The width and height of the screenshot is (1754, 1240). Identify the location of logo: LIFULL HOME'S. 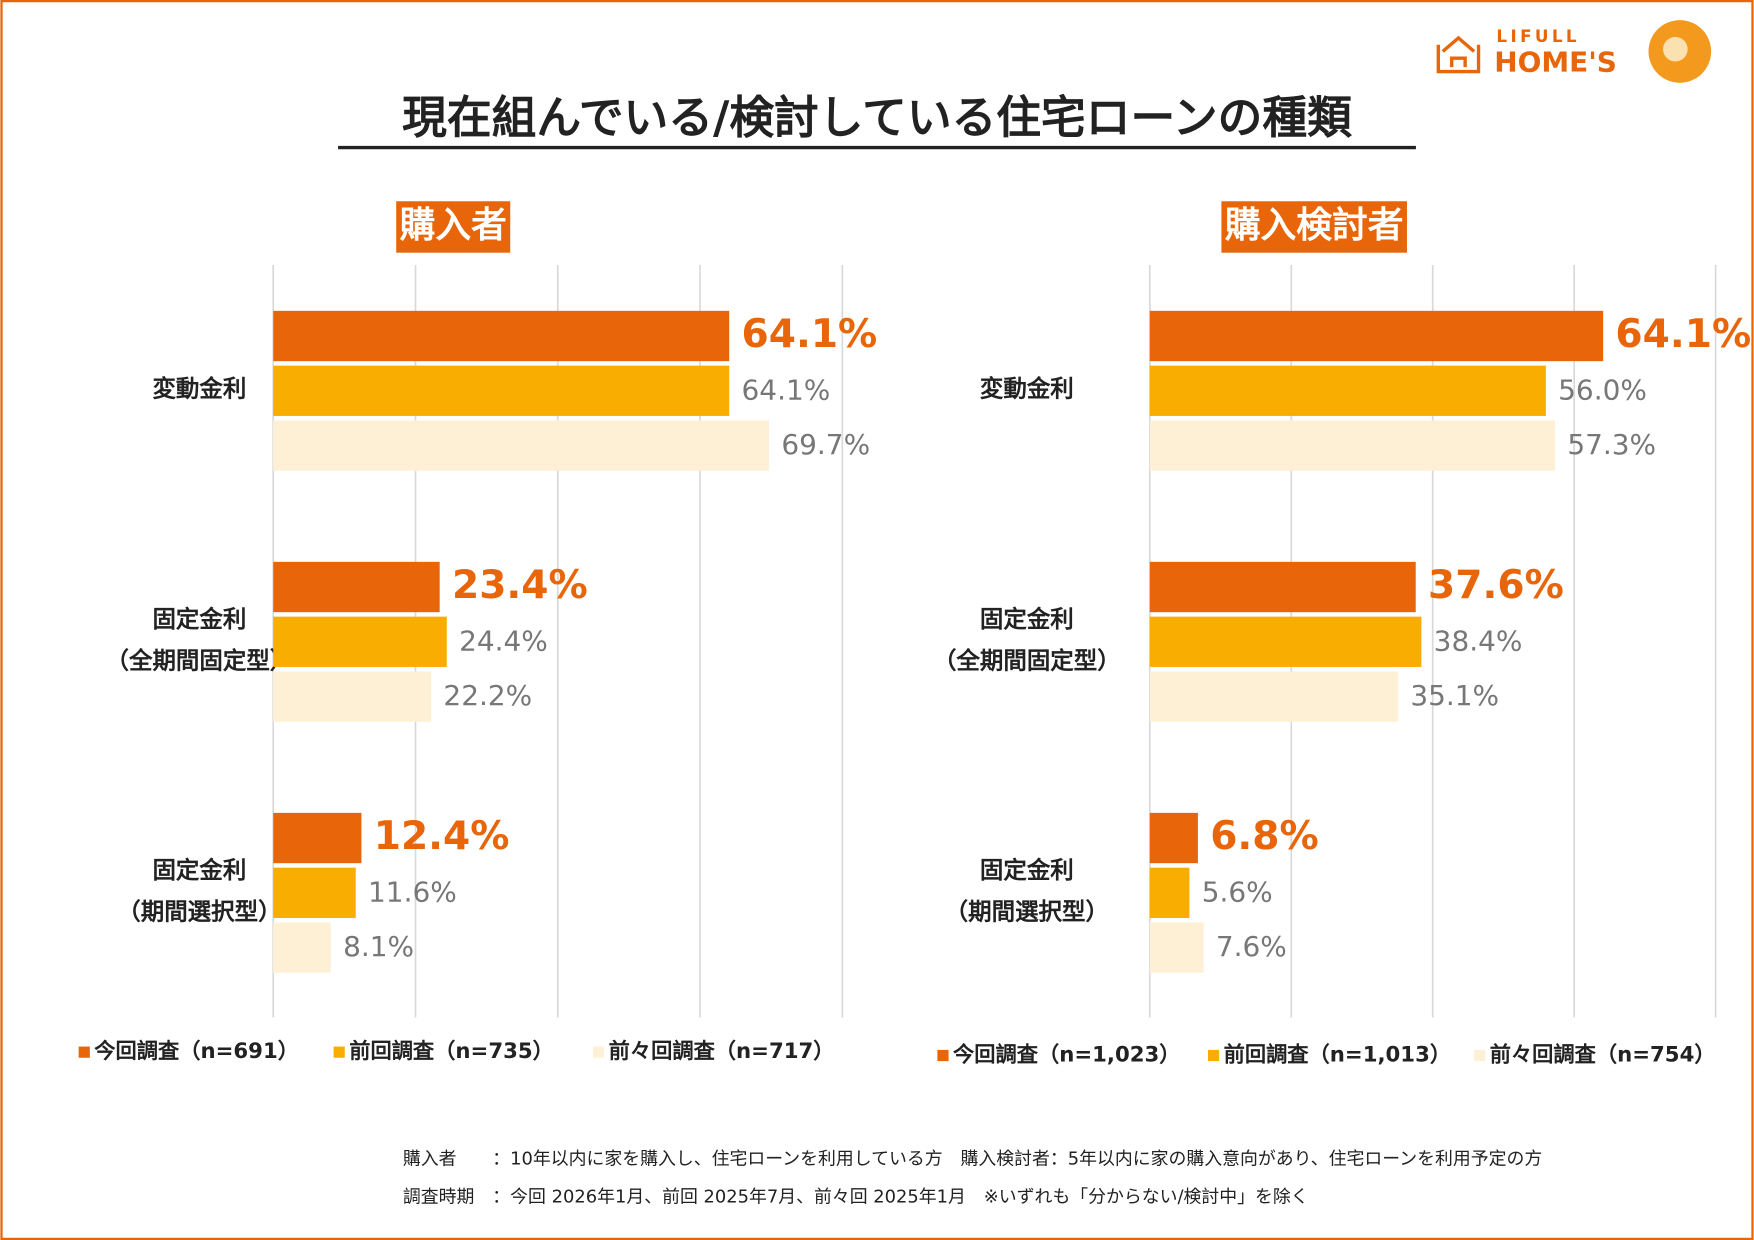
(1574, 51).